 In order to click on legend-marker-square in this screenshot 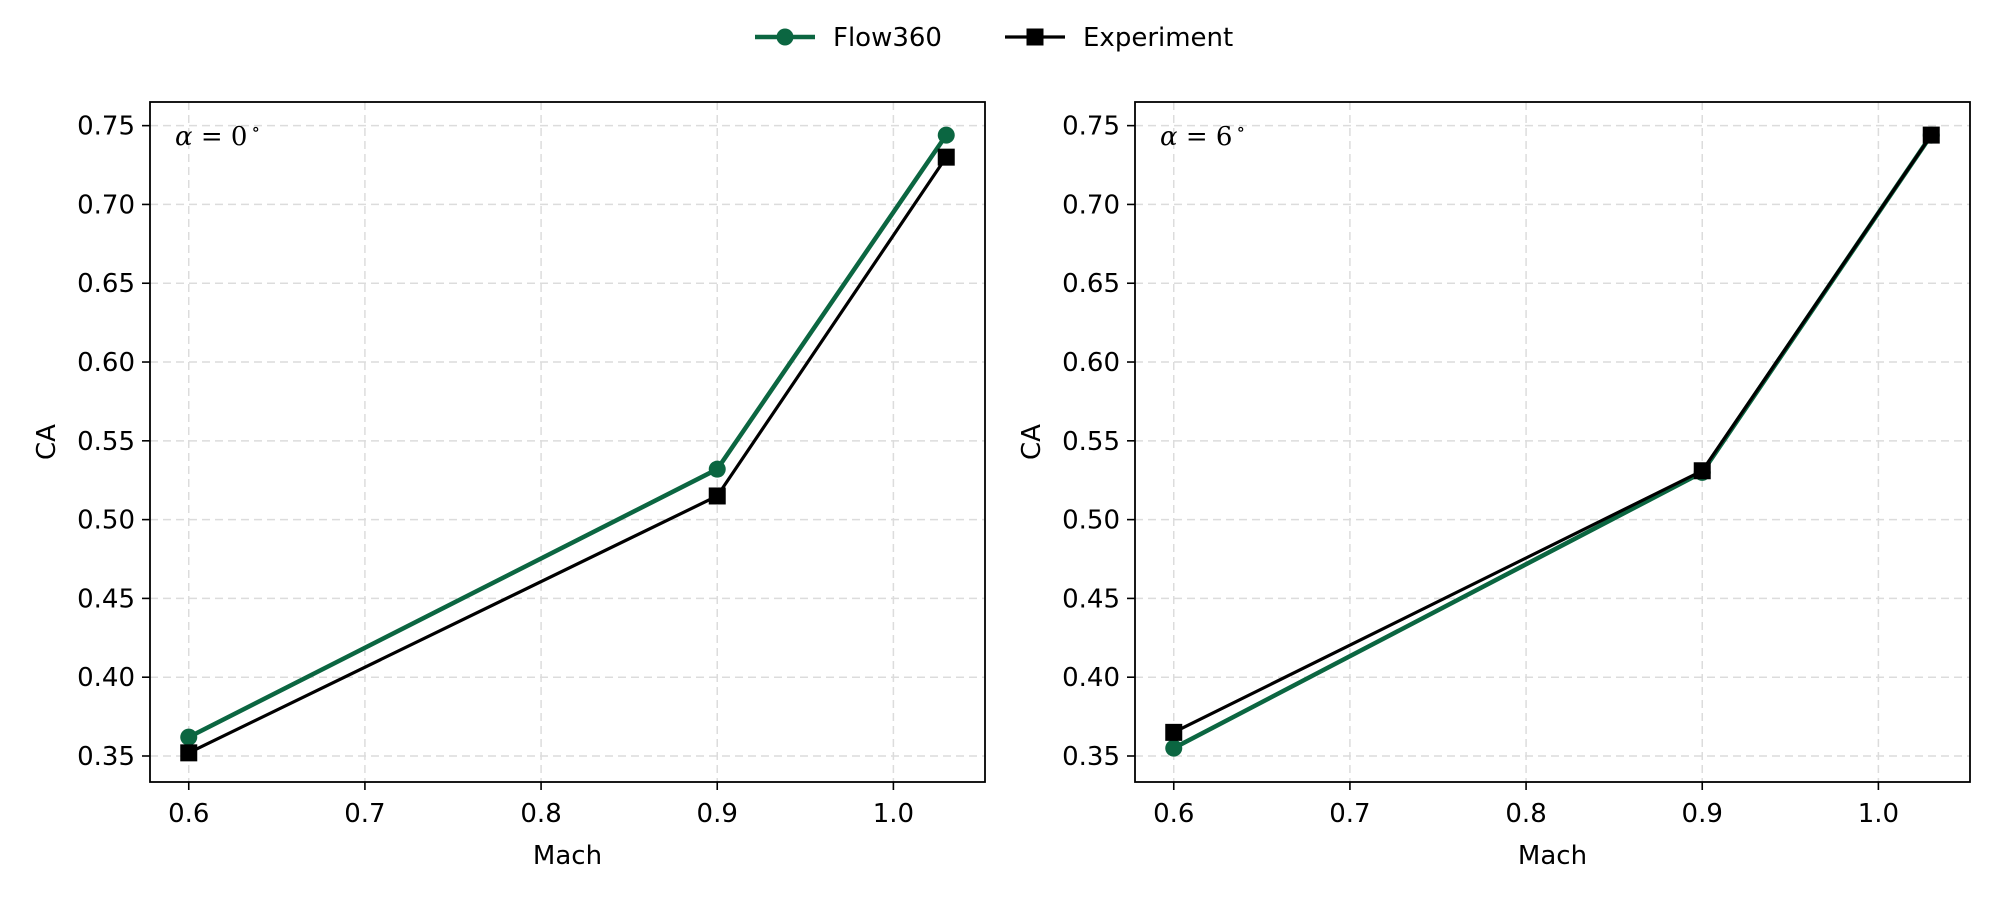, I will do `click(1035, 37)`.